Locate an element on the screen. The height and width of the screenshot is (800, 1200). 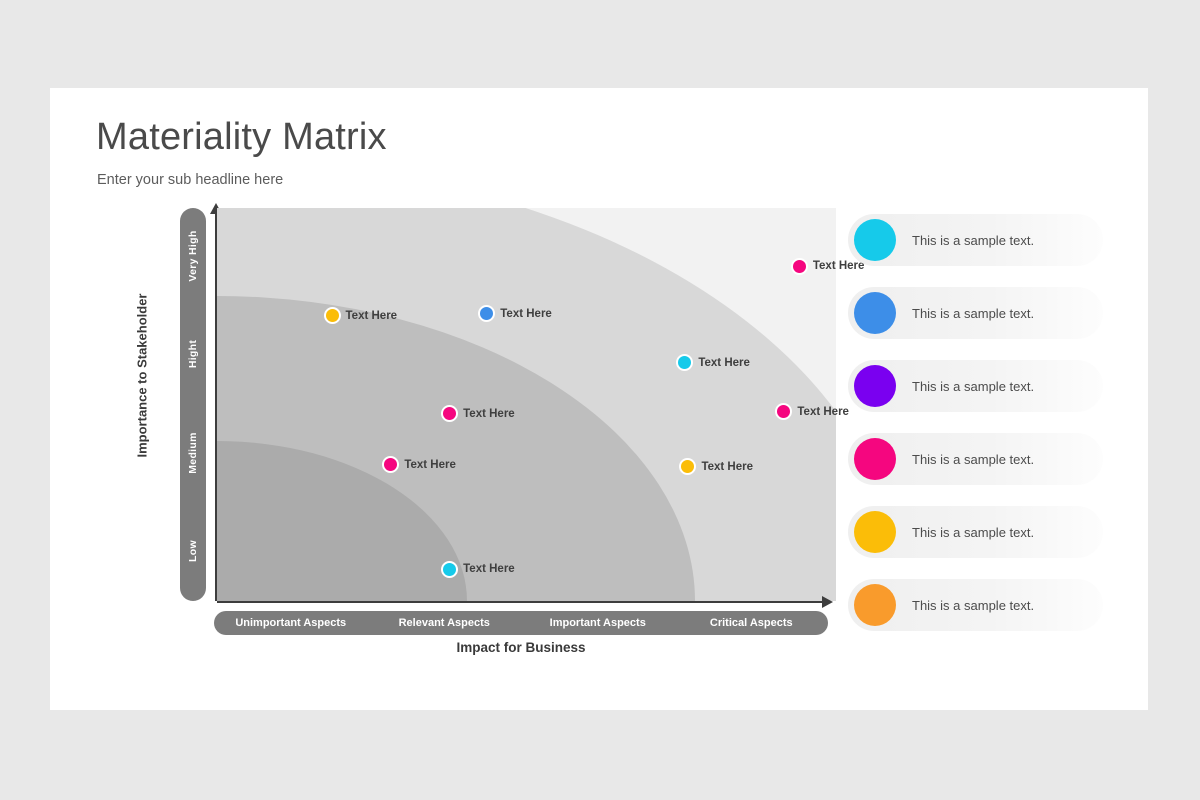
y-axis-category-bar: Very High Hight Medium Low is located at coordinates (193, 404).